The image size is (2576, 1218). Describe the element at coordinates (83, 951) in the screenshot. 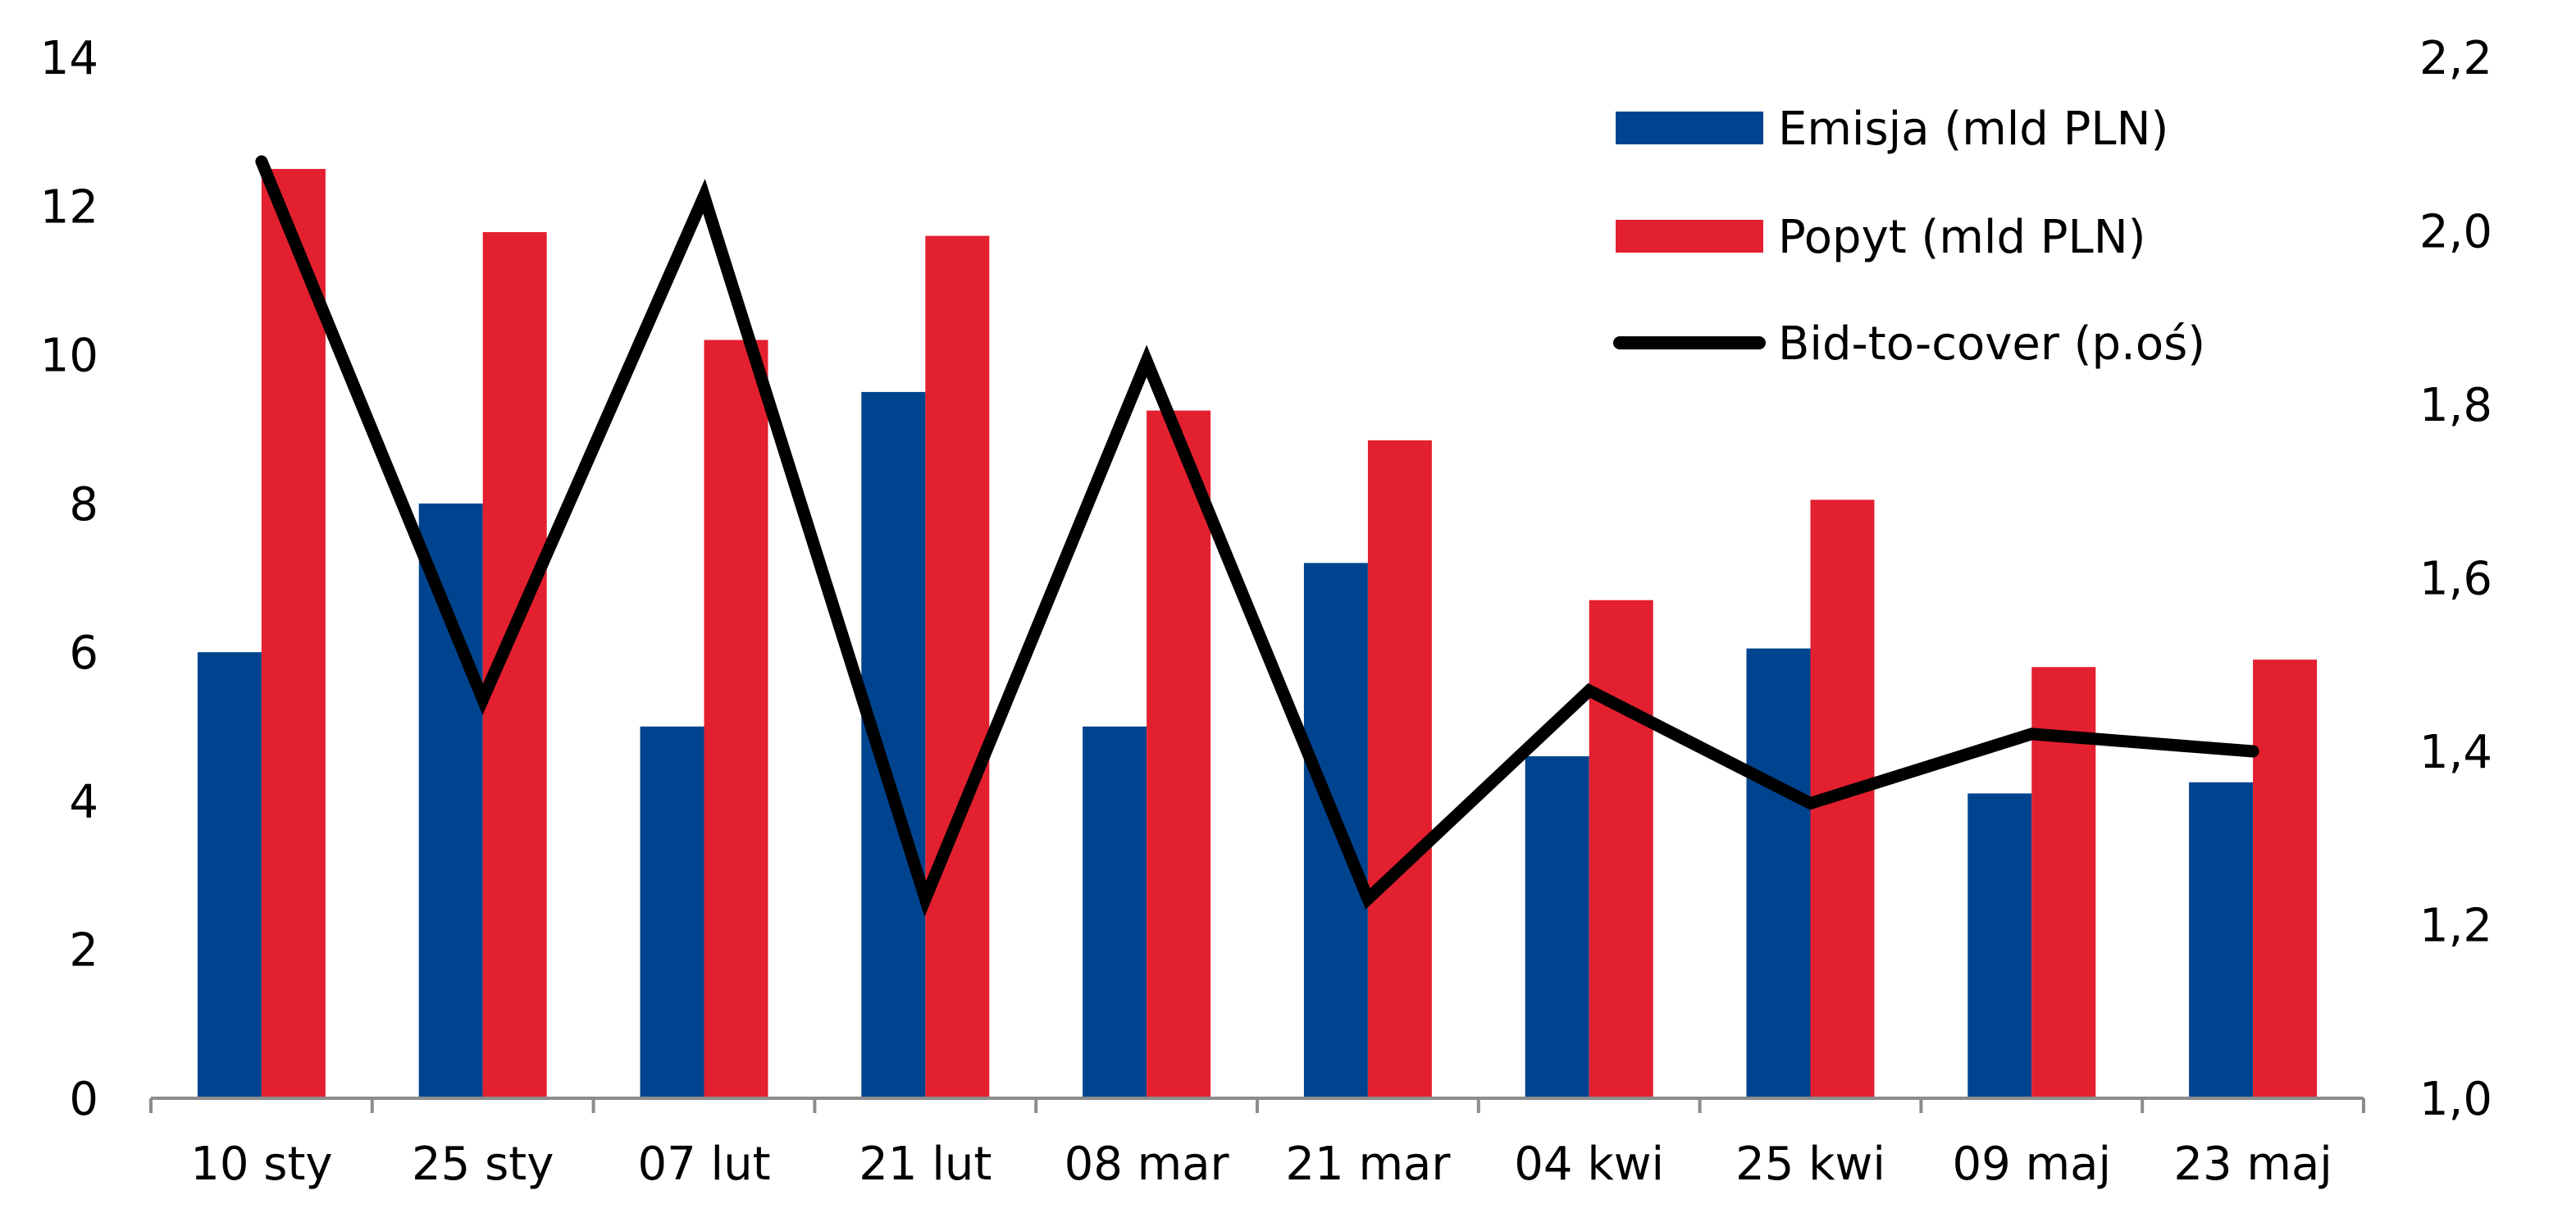

I see `y-left-tick-label-1: 2` at that location.